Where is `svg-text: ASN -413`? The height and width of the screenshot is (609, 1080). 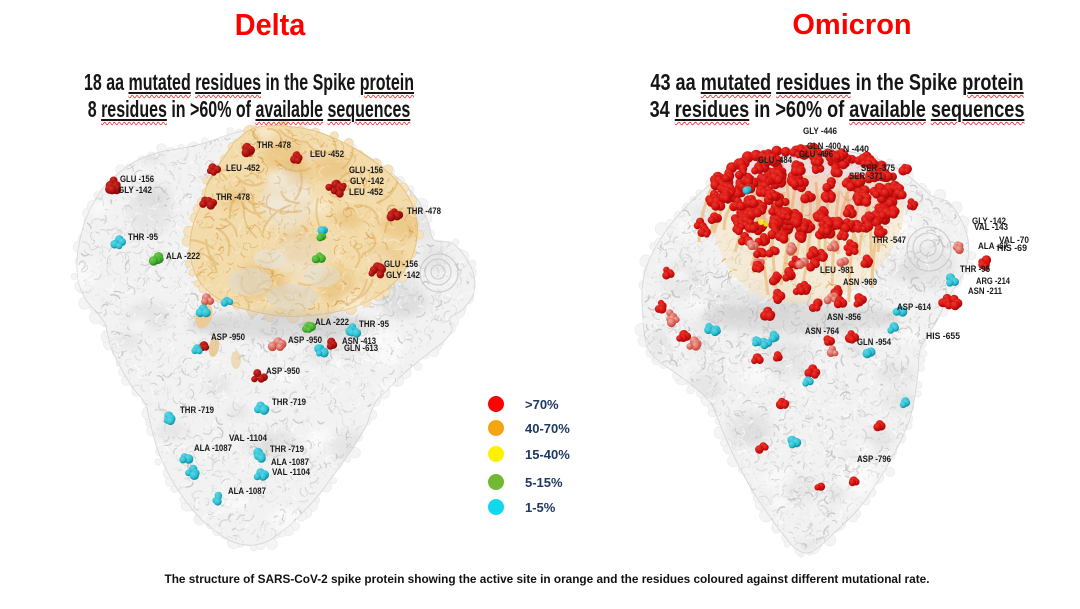 svg-text: ASN -413 is located at coordinates (359, 341).